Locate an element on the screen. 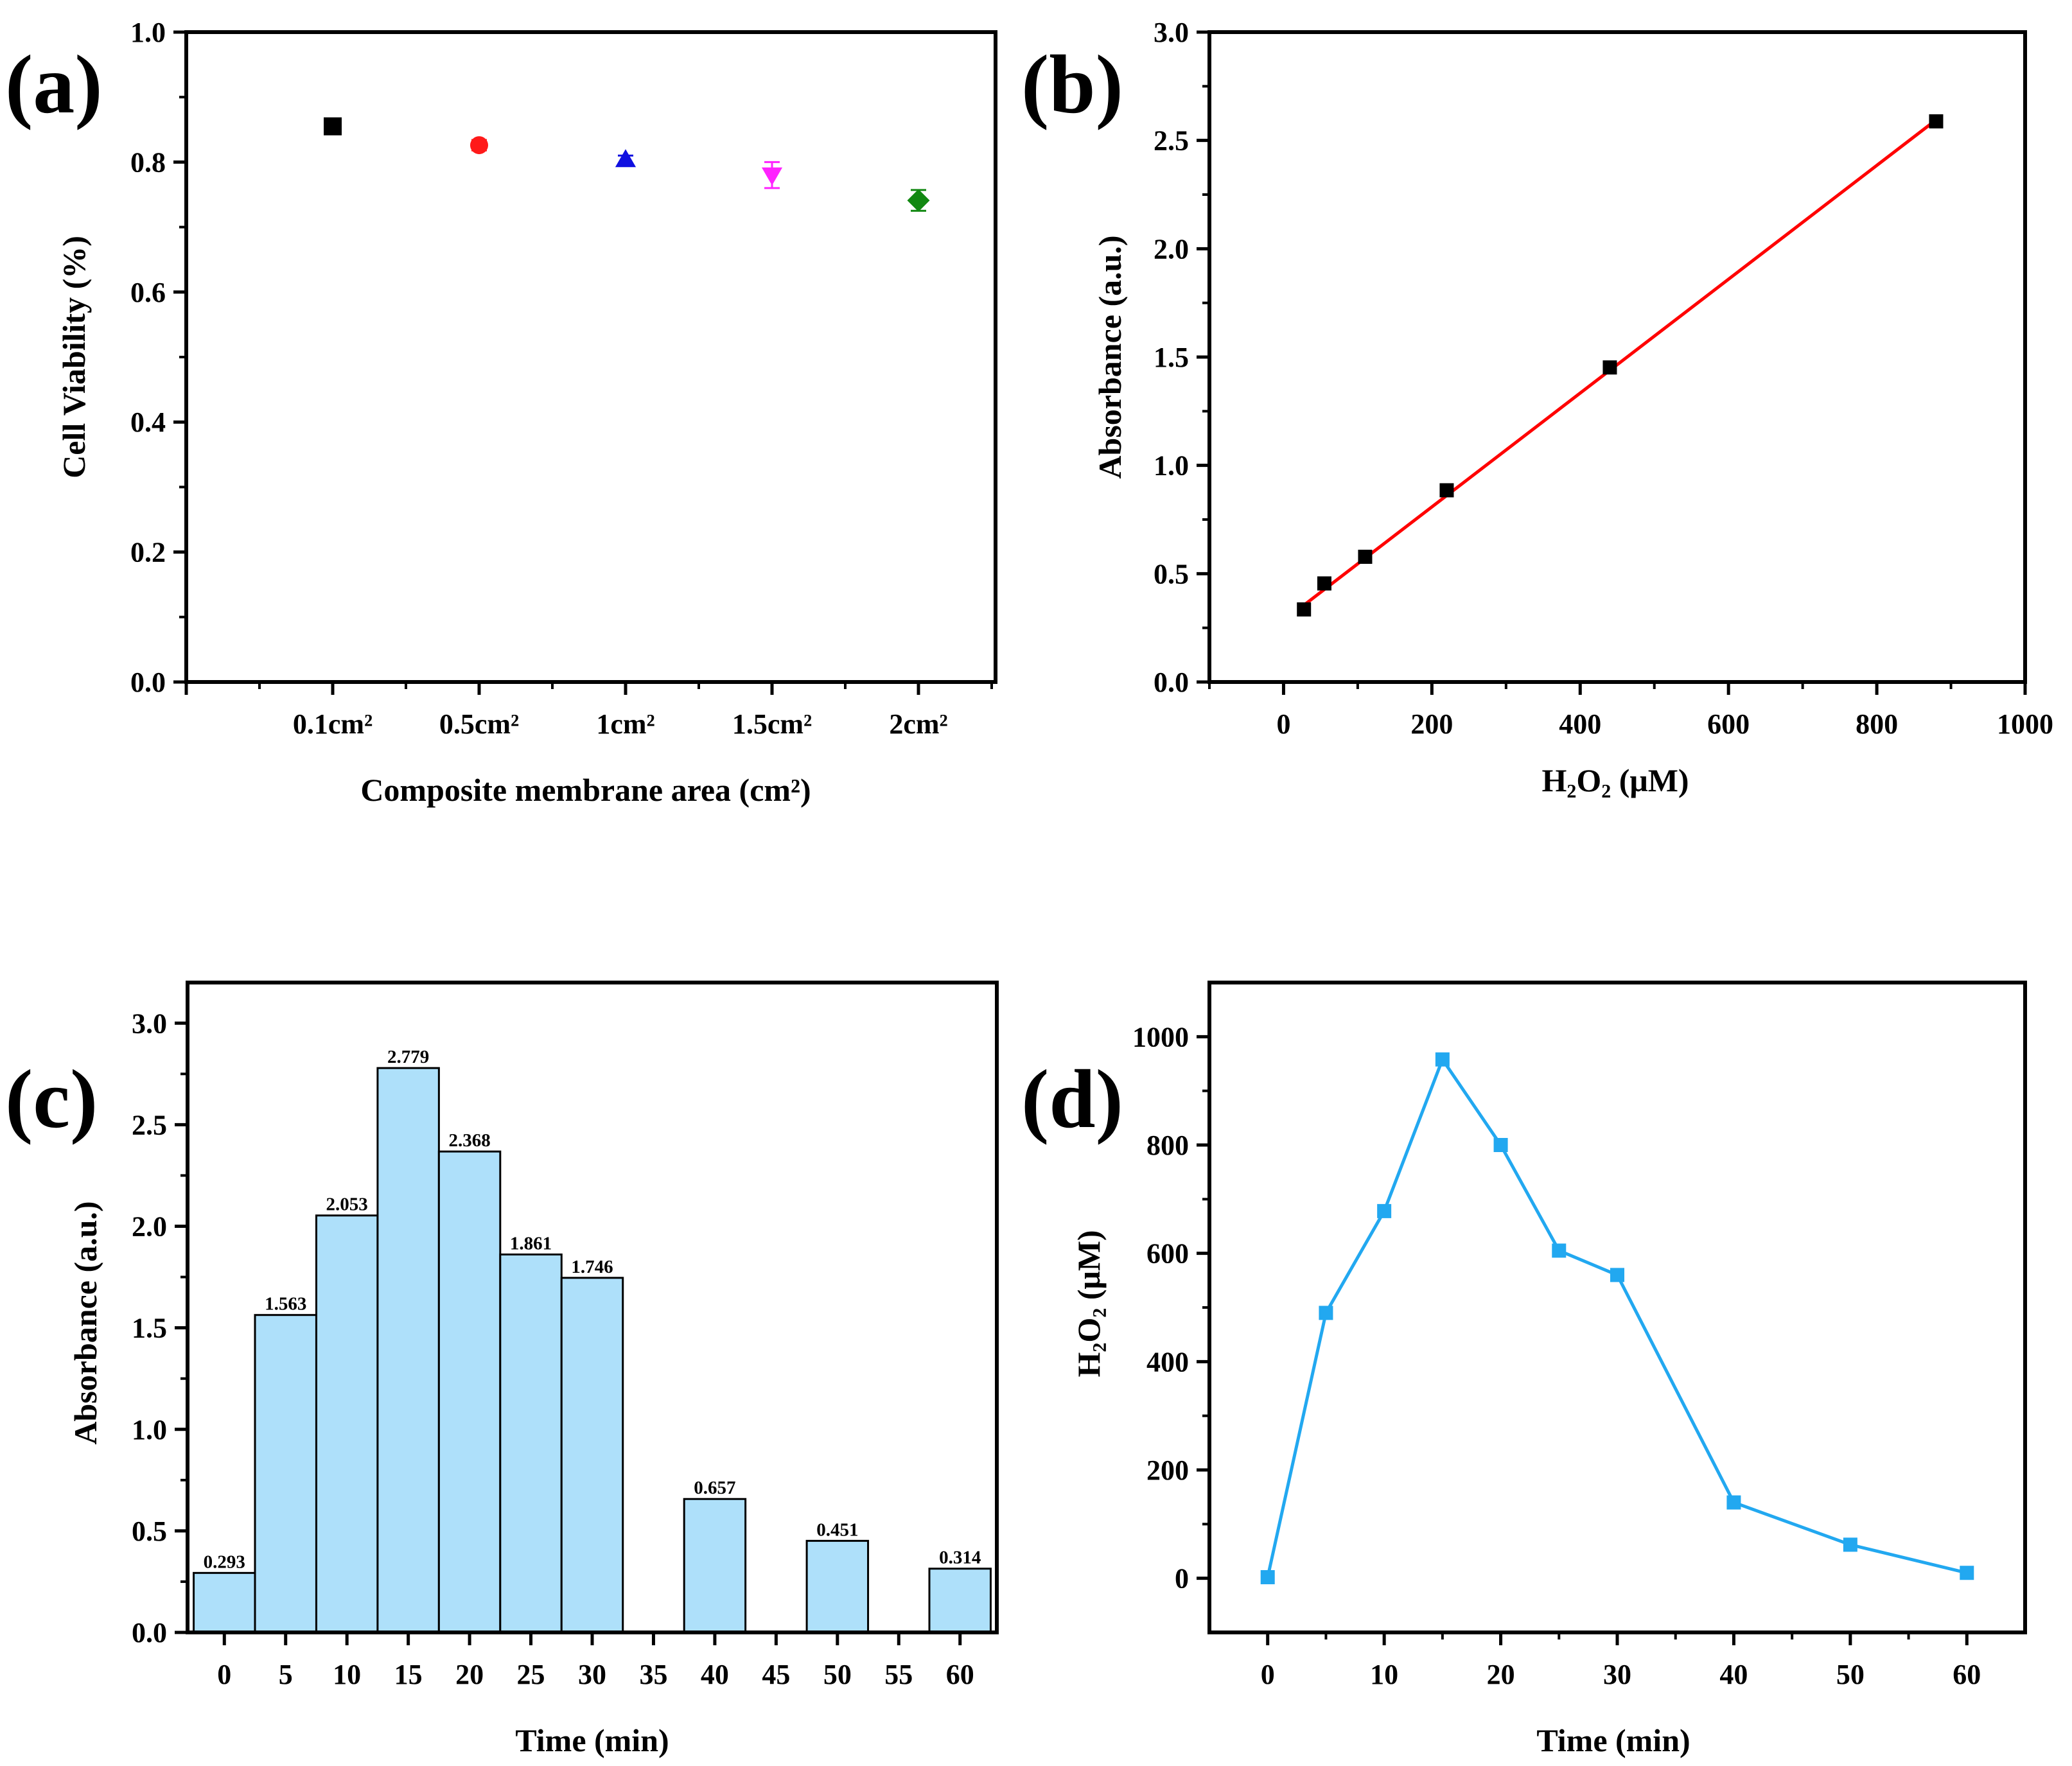  panel-d-xtick-label: 60 is located at coordinates (1967, 1674).